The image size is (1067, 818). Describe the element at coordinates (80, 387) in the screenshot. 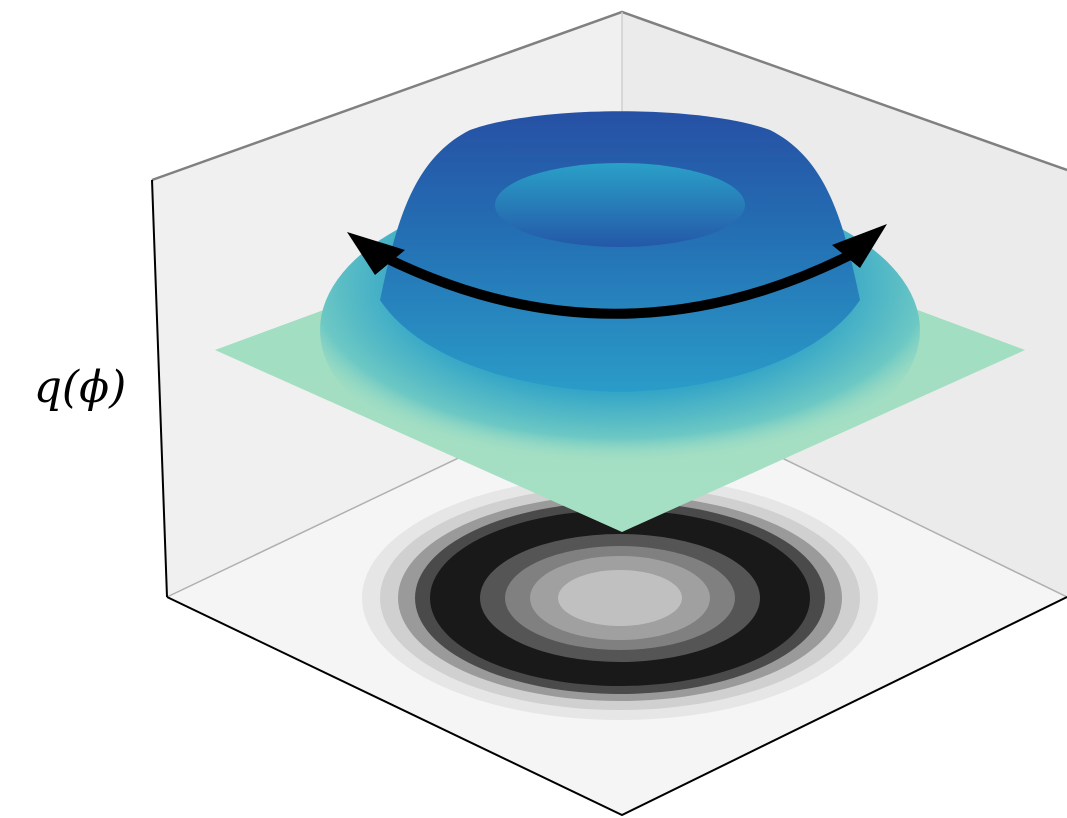

I see `z-axis-label: q(ϕ)` at that location.